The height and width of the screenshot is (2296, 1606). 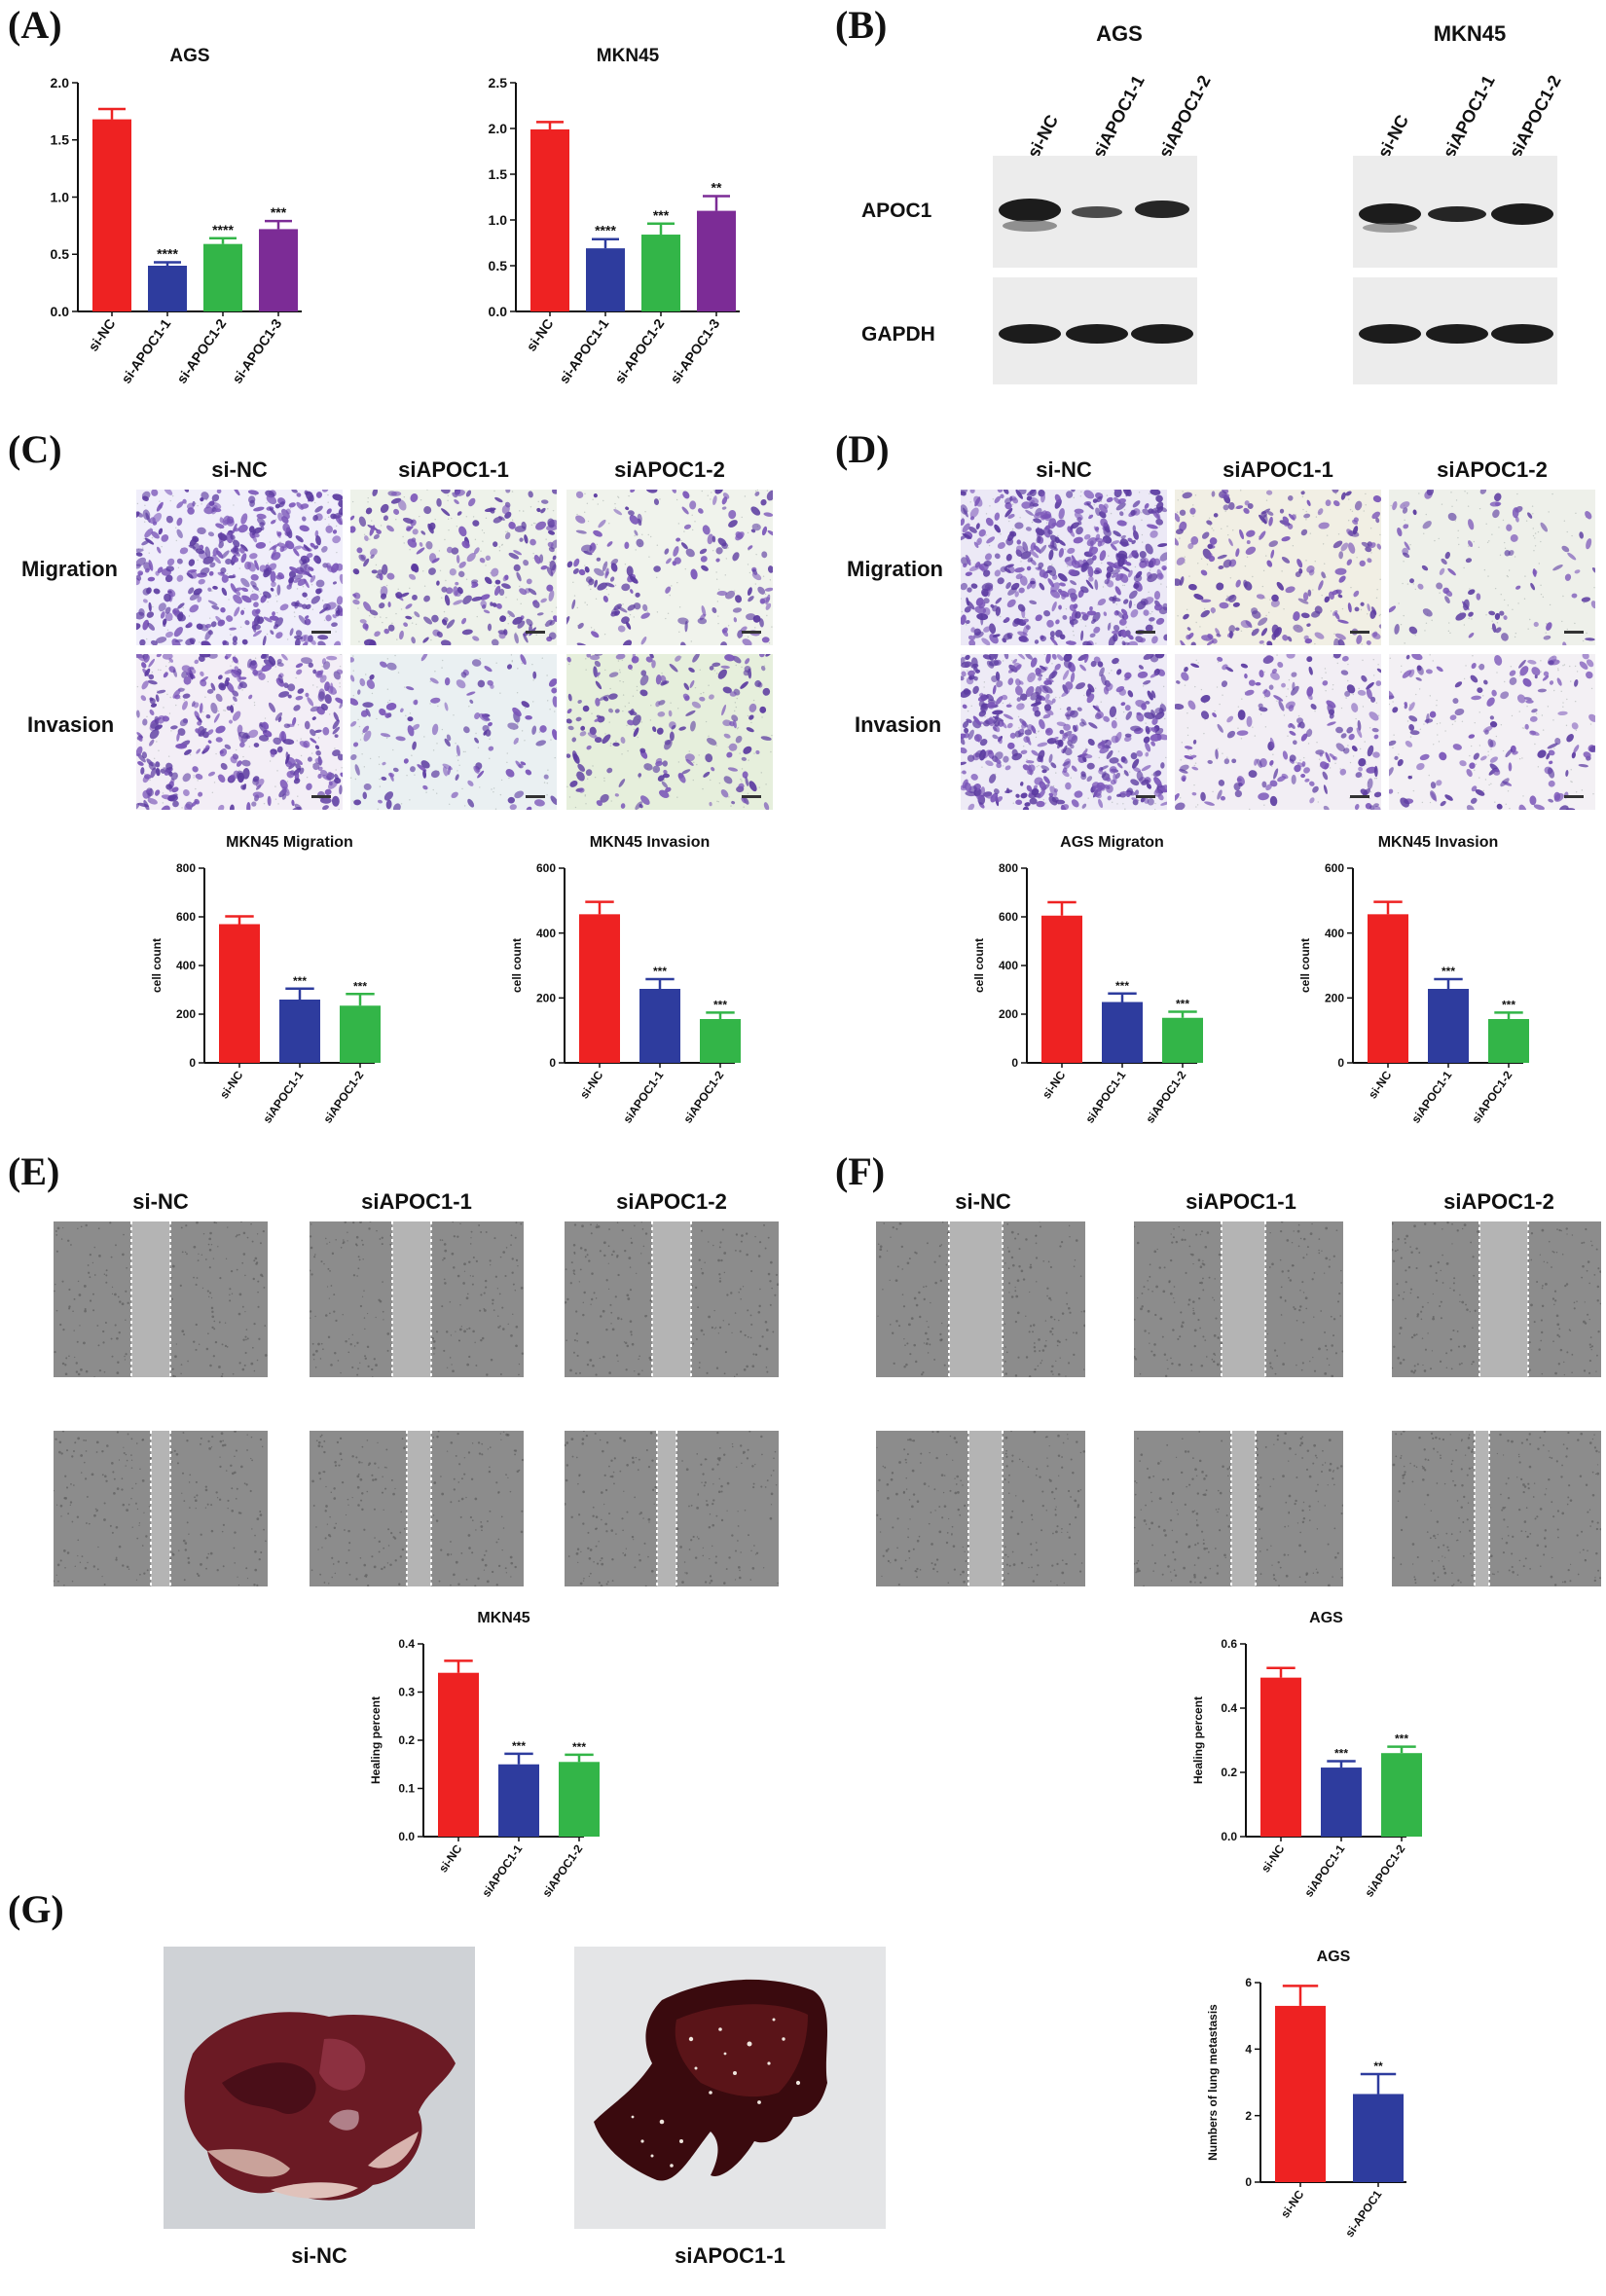 I want to click on y-tick-label: 2.0, so click(x=61, y=83).